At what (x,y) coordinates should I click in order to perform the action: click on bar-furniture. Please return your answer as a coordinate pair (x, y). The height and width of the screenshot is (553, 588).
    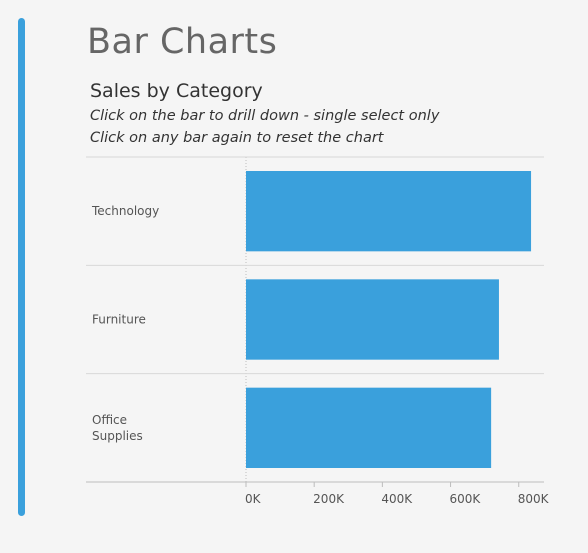
    Looking at the image, I should click on (372, 319).